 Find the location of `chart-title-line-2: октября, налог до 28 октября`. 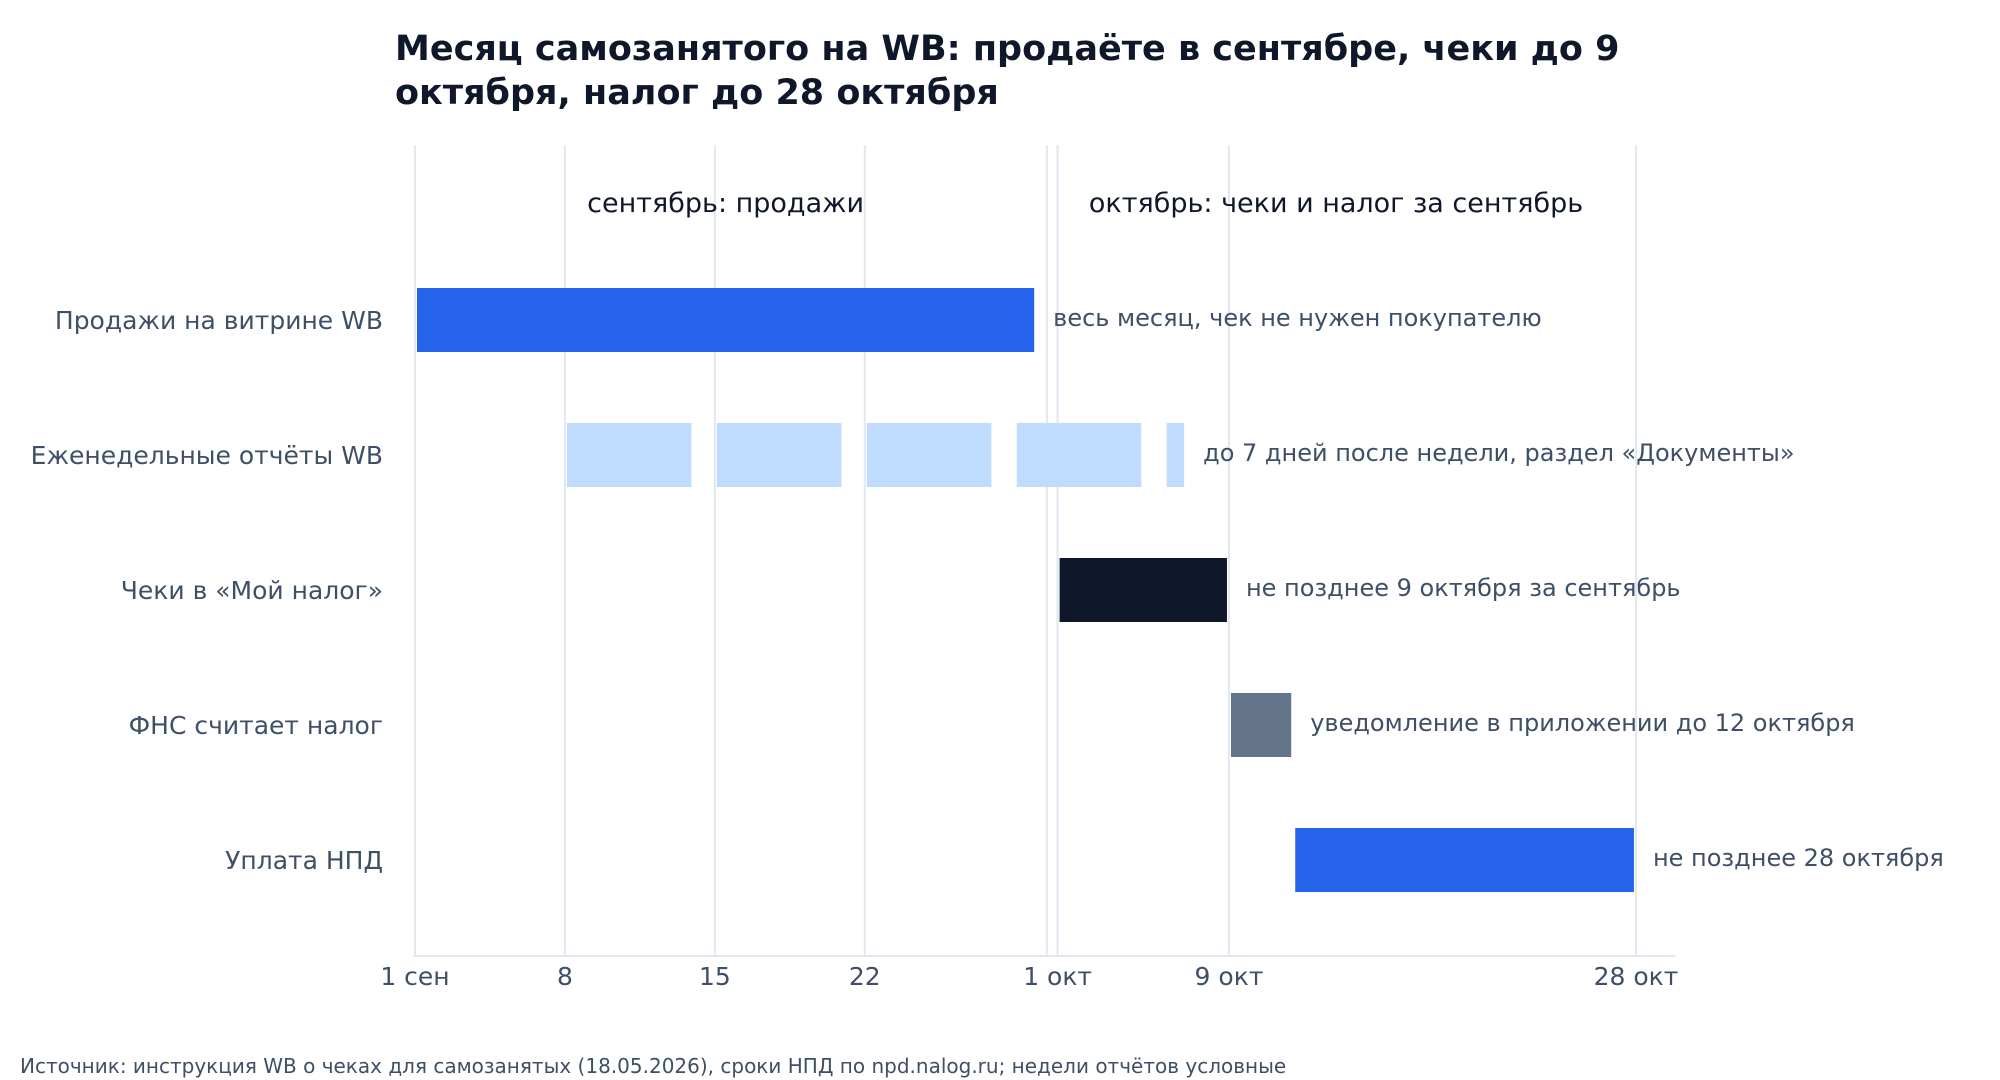

chart-title-line-2: октября, налог до 28 октября is located at coordinates (697, 93).